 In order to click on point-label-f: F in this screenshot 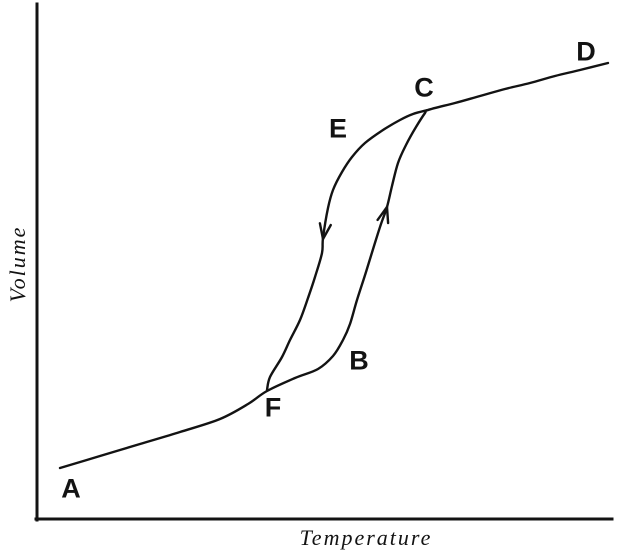, I will do `click(273, 407)`.